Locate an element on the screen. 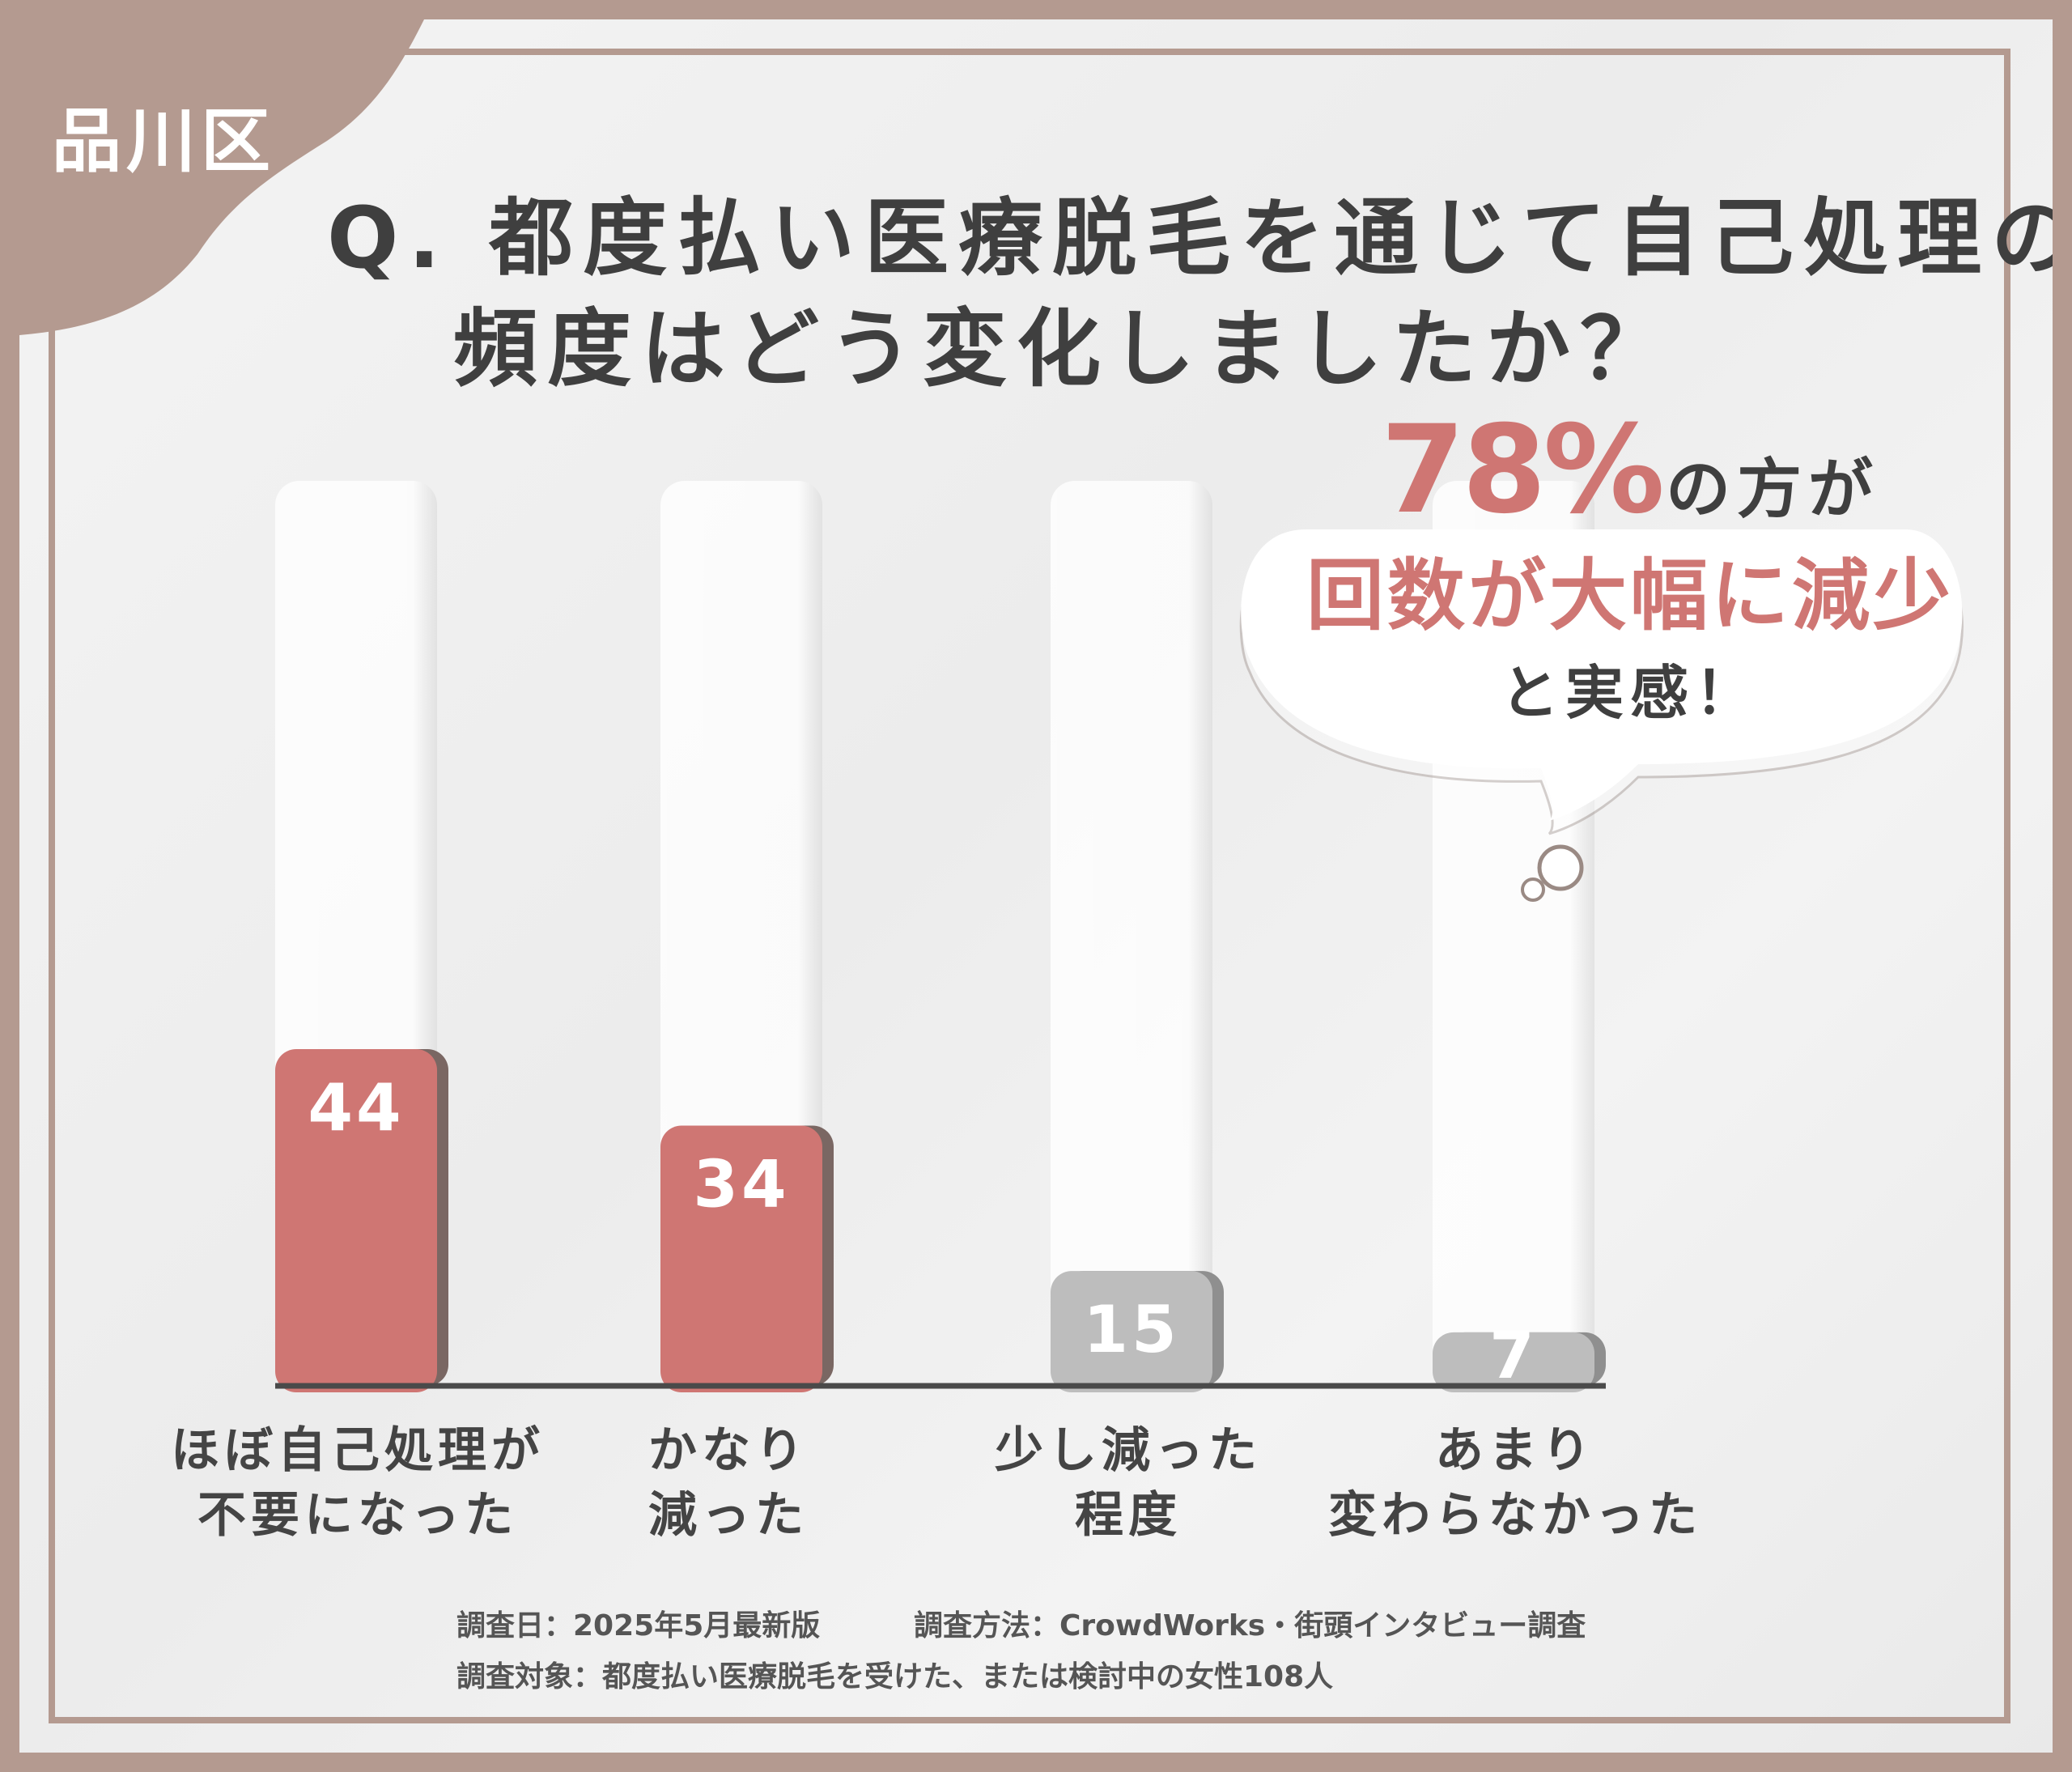 Image resolution: width=2072 pixels, height=1772 pixels. category-label: あまり変わらなかった is located at coordinates (1515, 1483).